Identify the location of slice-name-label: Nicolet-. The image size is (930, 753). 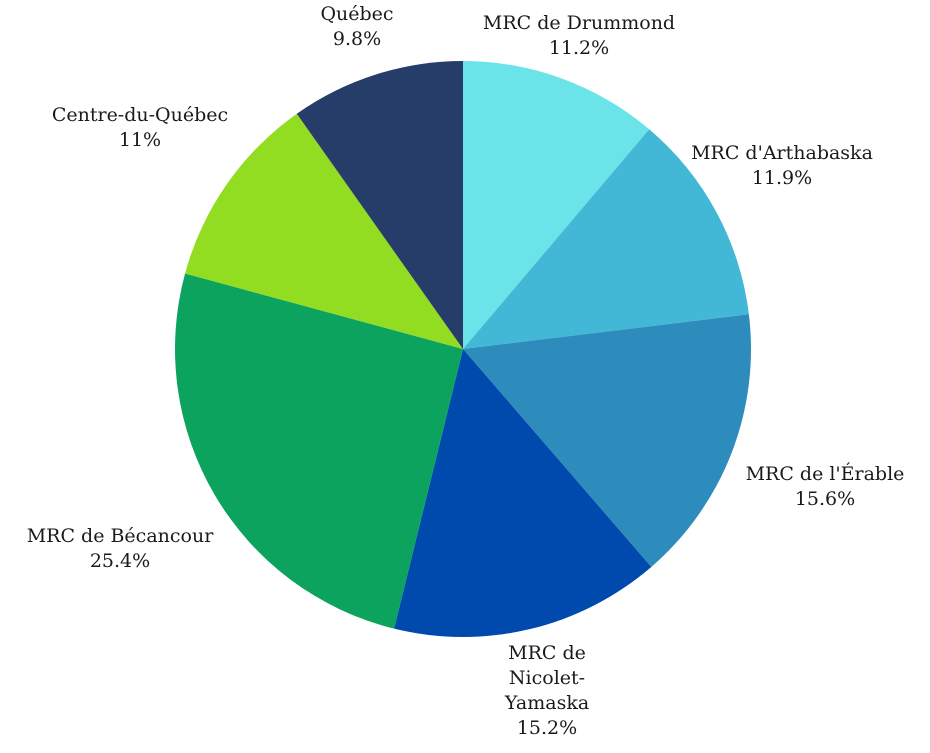
(547, 678).